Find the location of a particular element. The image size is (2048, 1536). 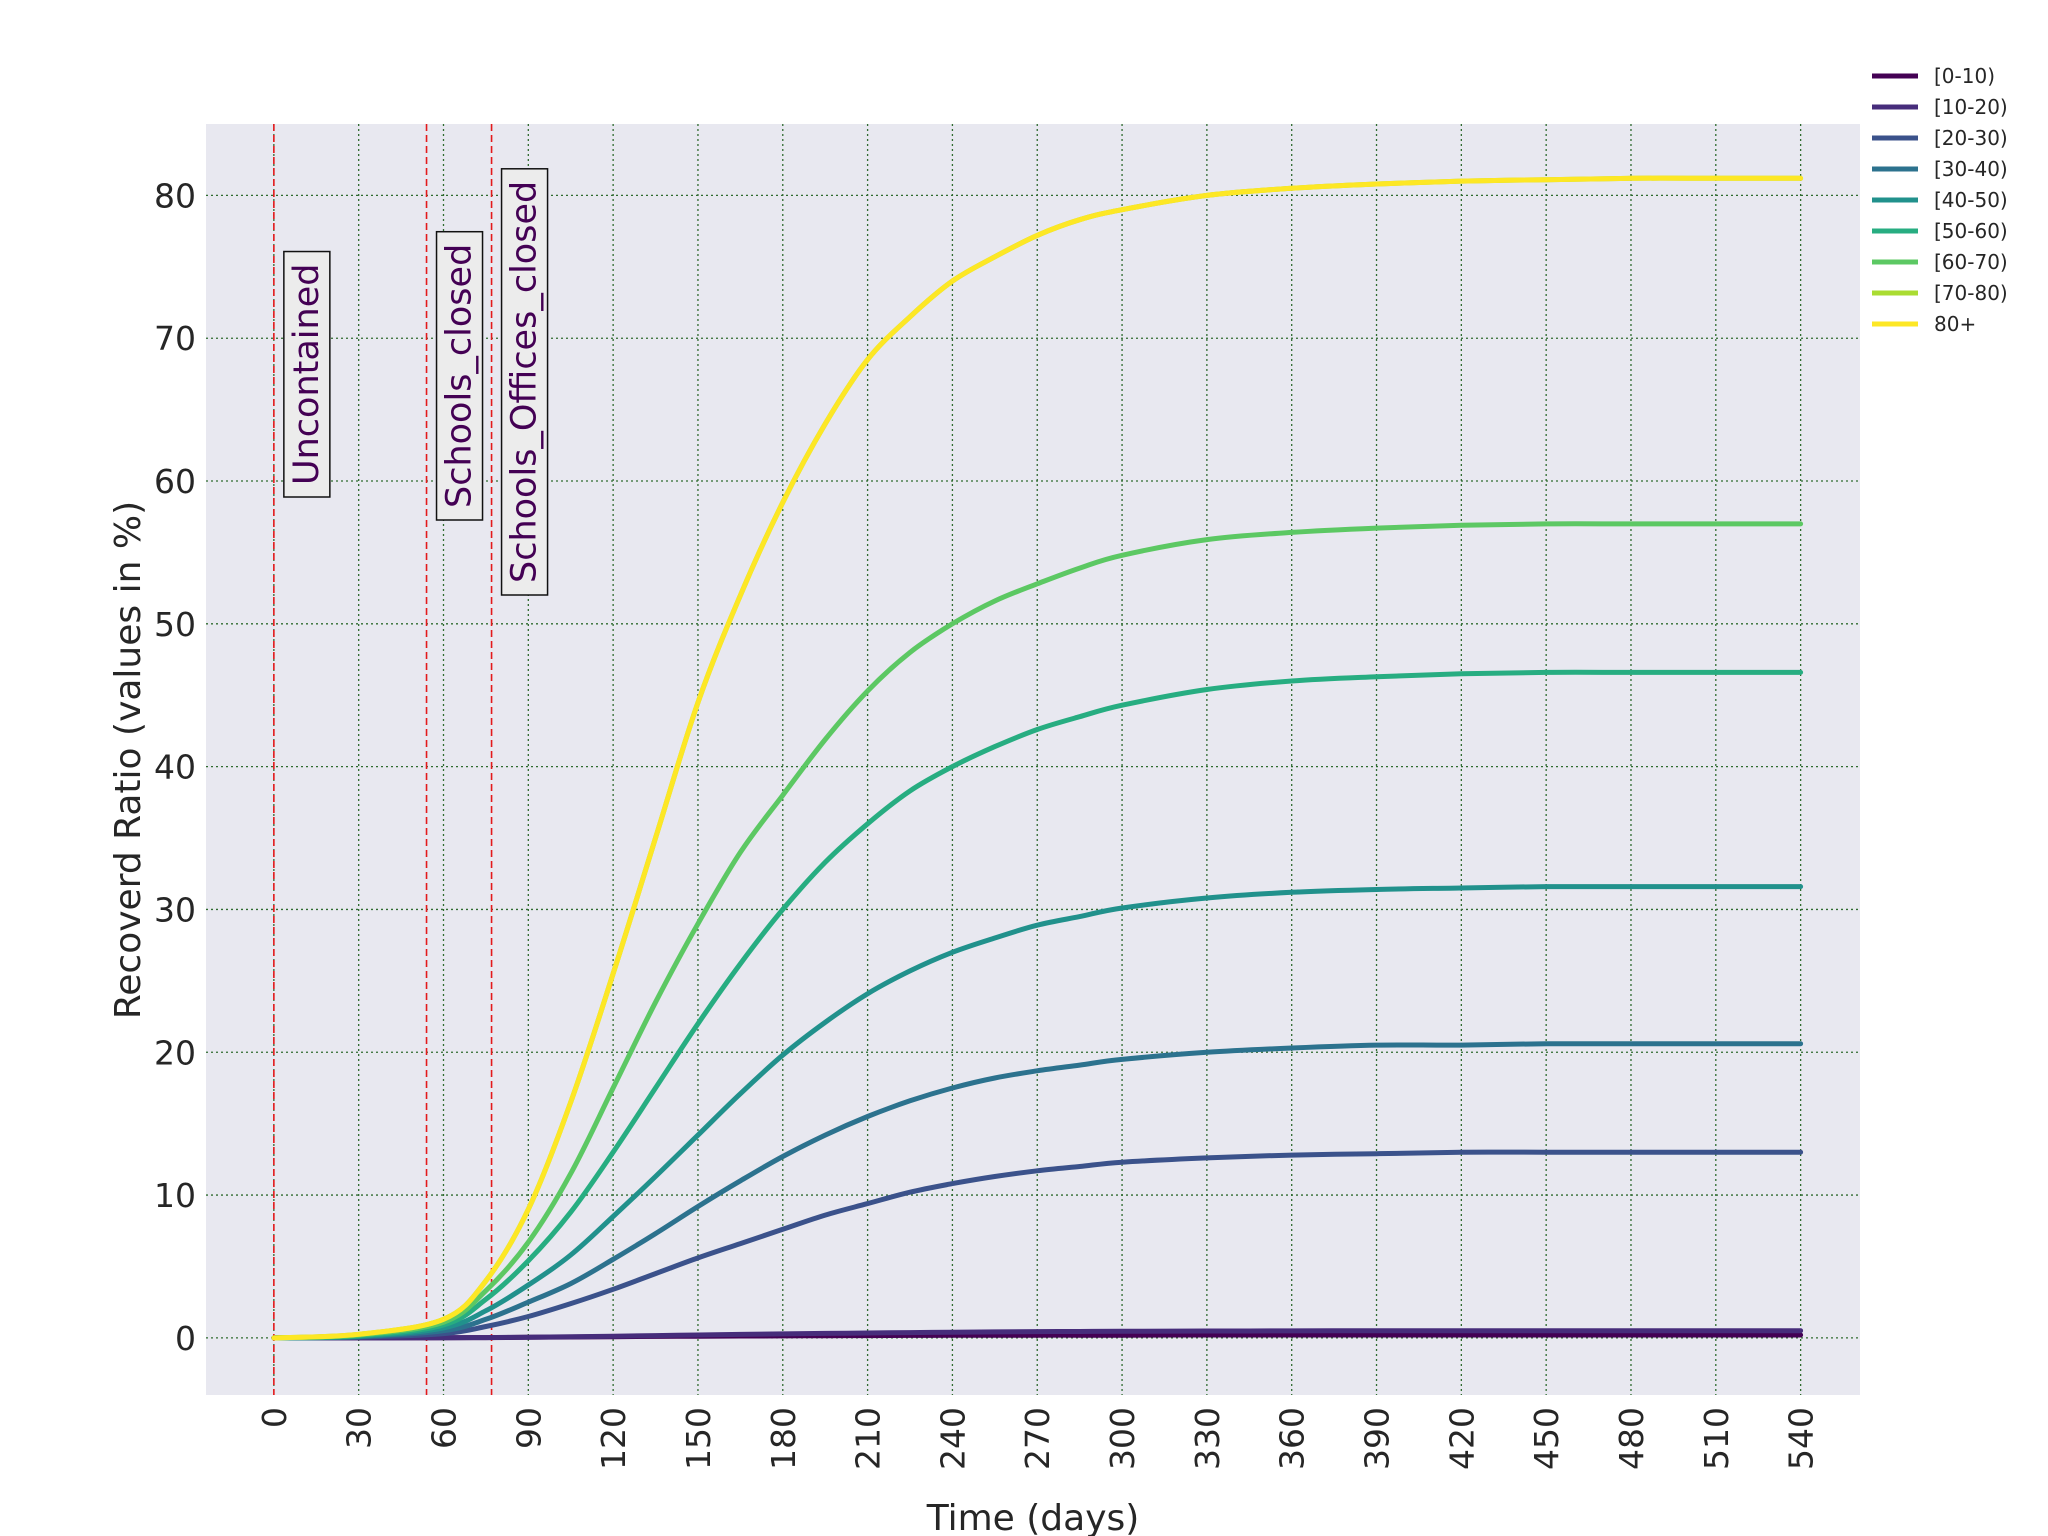

y-tick-label: 0 is located at coordinates (185, 1338).